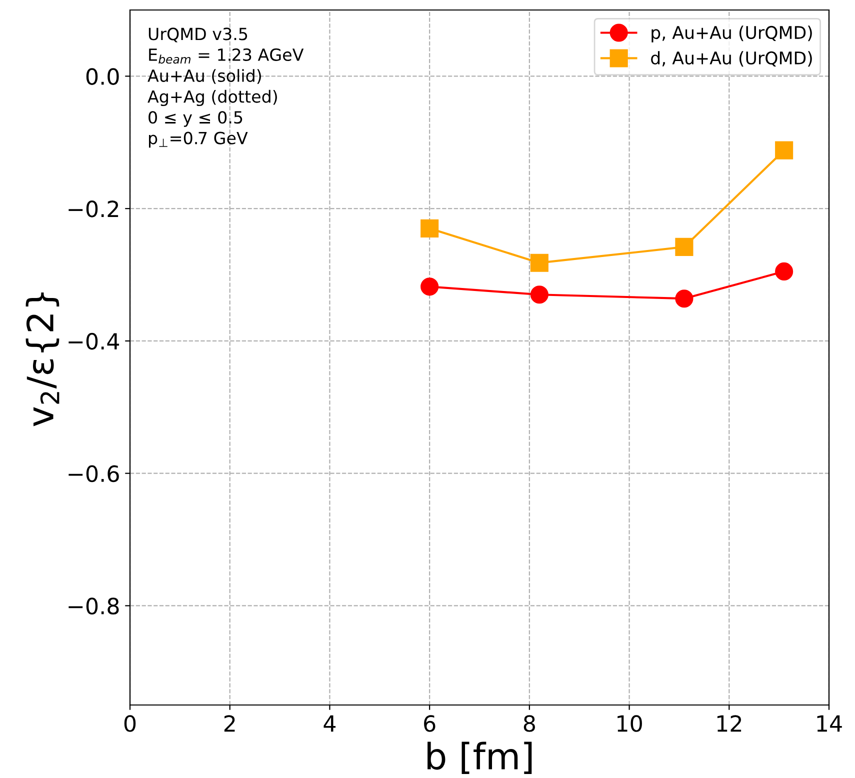  What do you see at coordinates (130, 723) in the screenshot?
I see `x-tick-label: 0` at bounding box center [130, 723].